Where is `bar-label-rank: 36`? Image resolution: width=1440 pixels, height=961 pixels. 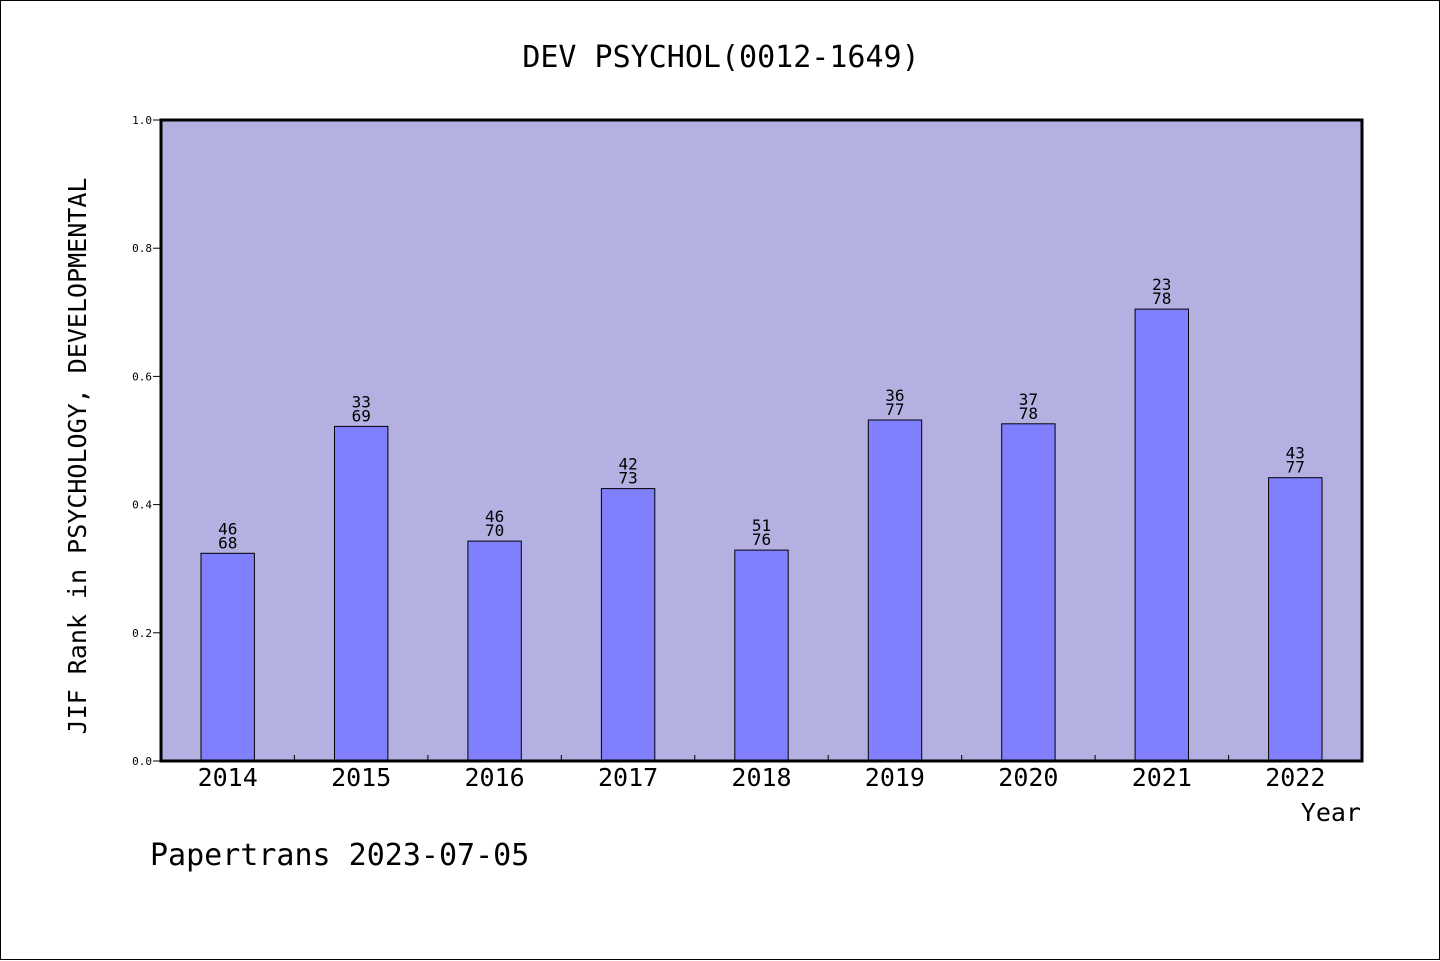
bar-label-rank: 36 is located at coordinates (894, 395).